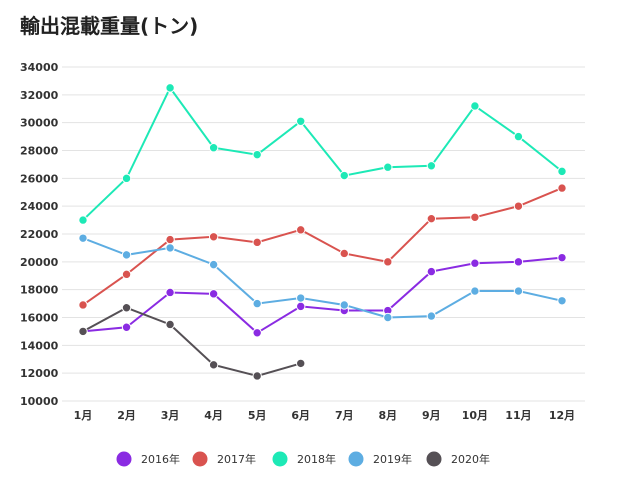 This screenshot has width=618, height=478. I want to click on y-tick-label: 14000, so click(39, 345).